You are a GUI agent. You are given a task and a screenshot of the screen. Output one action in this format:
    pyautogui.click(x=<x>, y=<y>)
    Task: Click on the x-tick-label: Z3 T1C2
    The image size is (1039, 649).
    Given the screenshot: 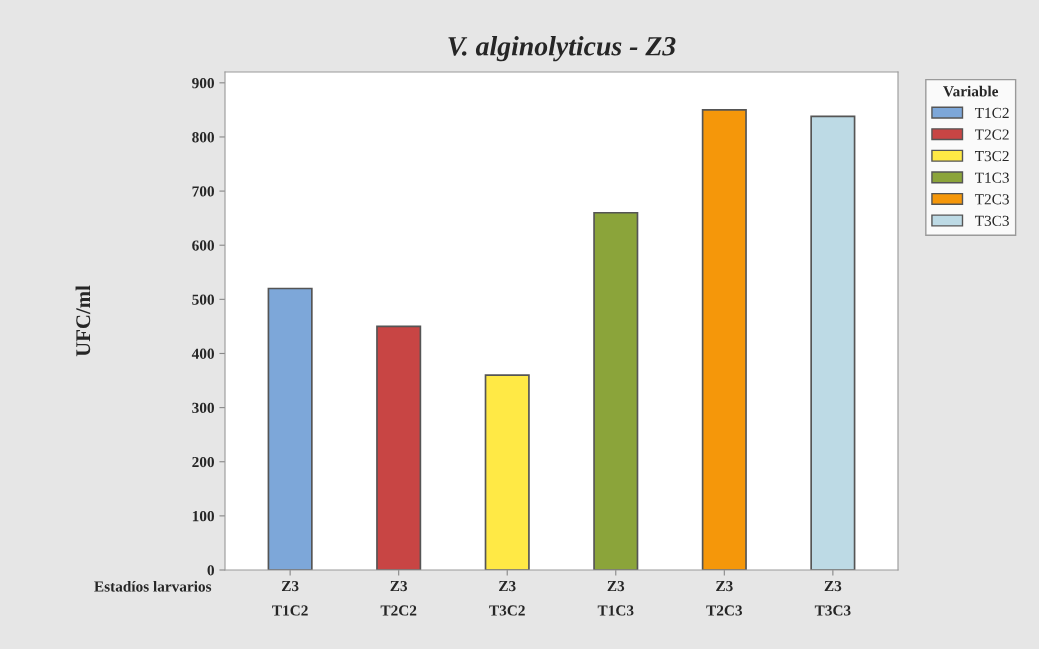 What is the action you would take?
    pyautogui.click(x=290, y=598)
    